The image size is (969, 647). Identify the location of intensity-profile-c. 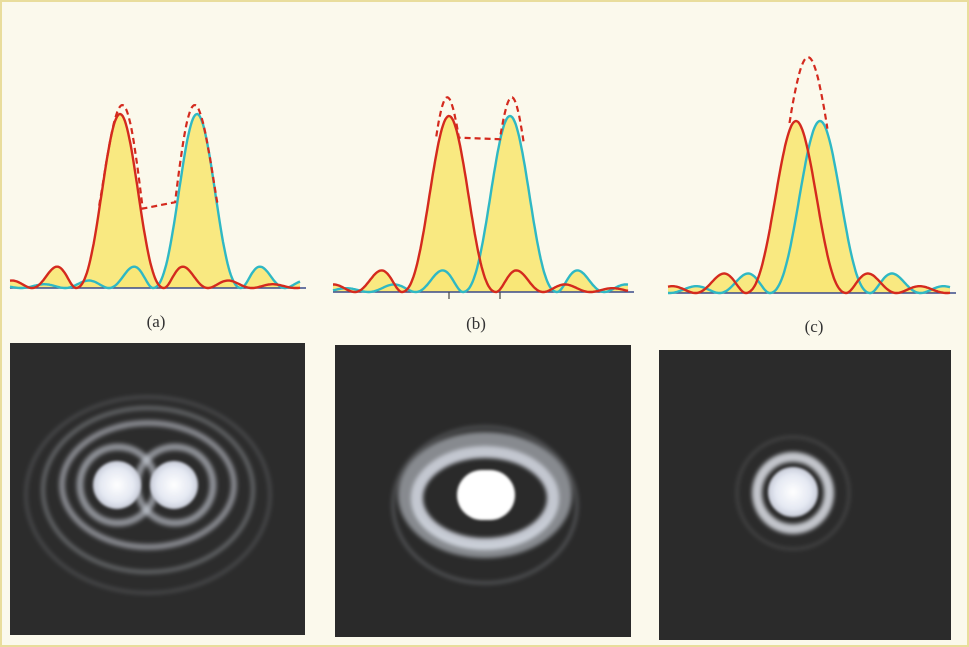
(811, 175).